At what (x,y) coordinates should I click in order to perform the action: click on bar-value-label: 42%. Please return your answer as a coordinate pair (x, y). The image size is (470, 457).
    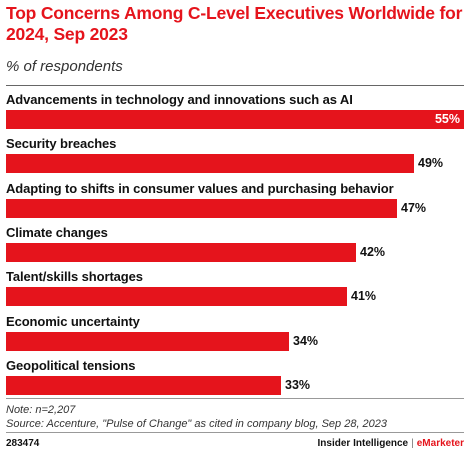
    Looking at the image, I should click on (373, 251).